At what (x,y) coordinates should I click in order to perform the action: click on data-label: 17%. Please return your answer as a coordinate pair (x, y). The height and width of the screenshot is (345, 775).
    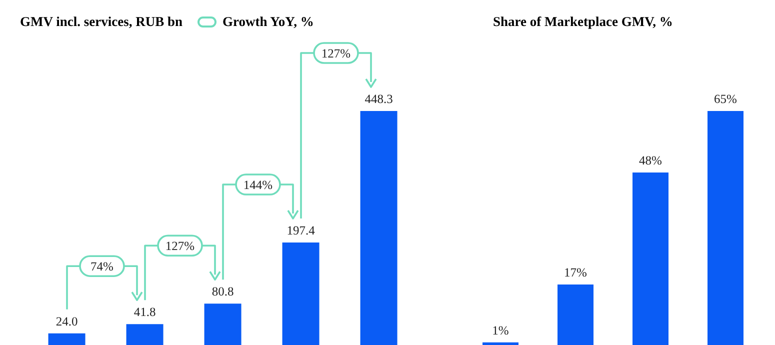
    Looking at the image, I should click on (575, 273).